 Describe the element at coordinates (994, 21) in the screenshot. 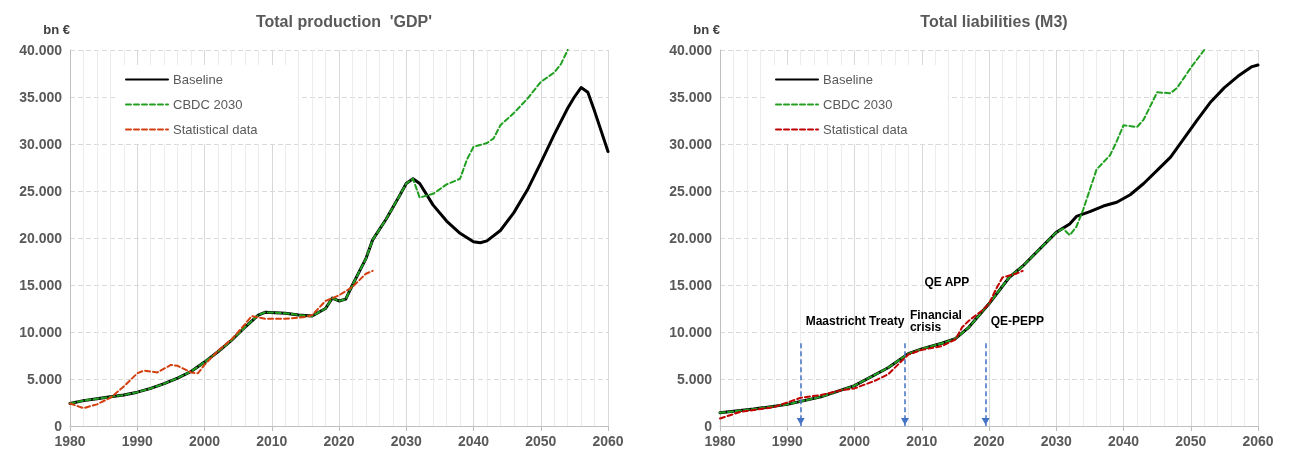

I see `chart-title: Total liabilities (M3)` at that location.